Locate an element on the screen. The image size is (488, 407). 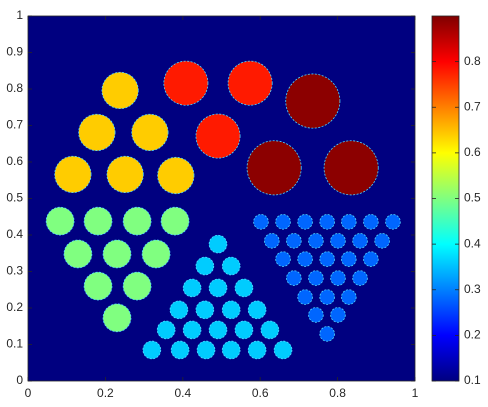
colorbar-tick-label: 0.1 is located at coordinates (472, 380).